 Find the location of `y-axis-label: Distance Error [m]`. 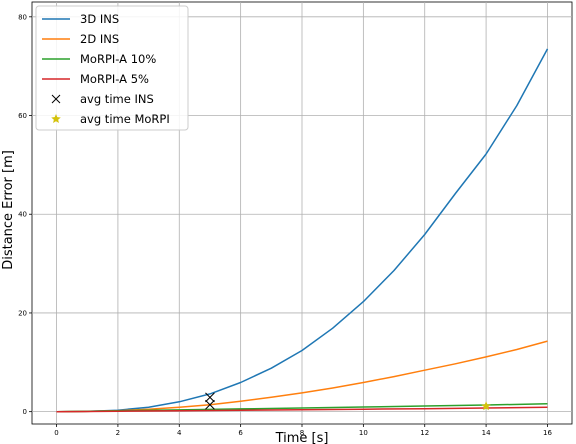

y-axis-label: Distance Error [m] is located at coordinates (8, 210).